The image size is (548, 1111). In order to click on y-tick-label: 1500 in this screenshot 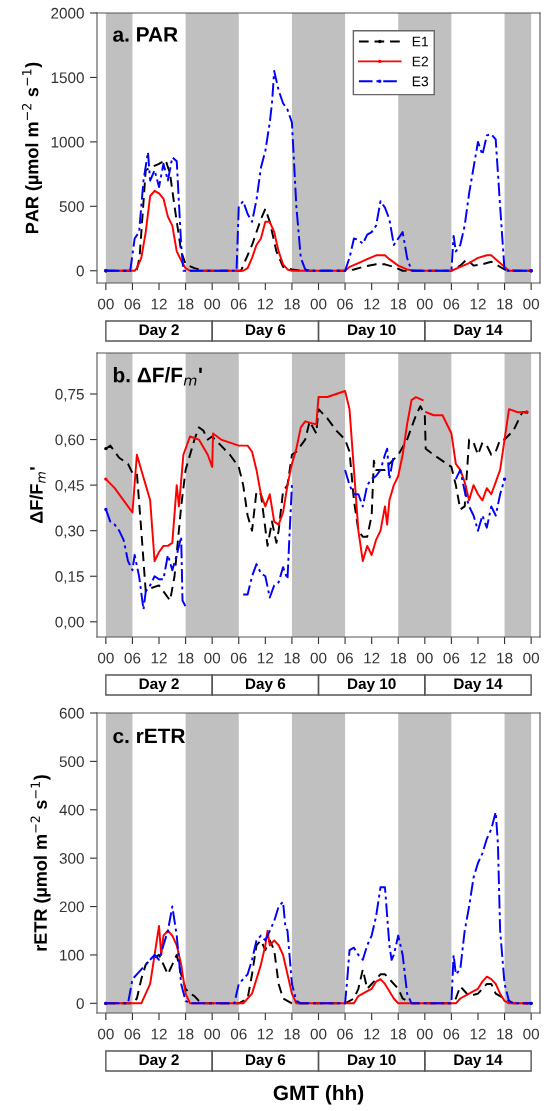, I will do `click(67, 78)`.